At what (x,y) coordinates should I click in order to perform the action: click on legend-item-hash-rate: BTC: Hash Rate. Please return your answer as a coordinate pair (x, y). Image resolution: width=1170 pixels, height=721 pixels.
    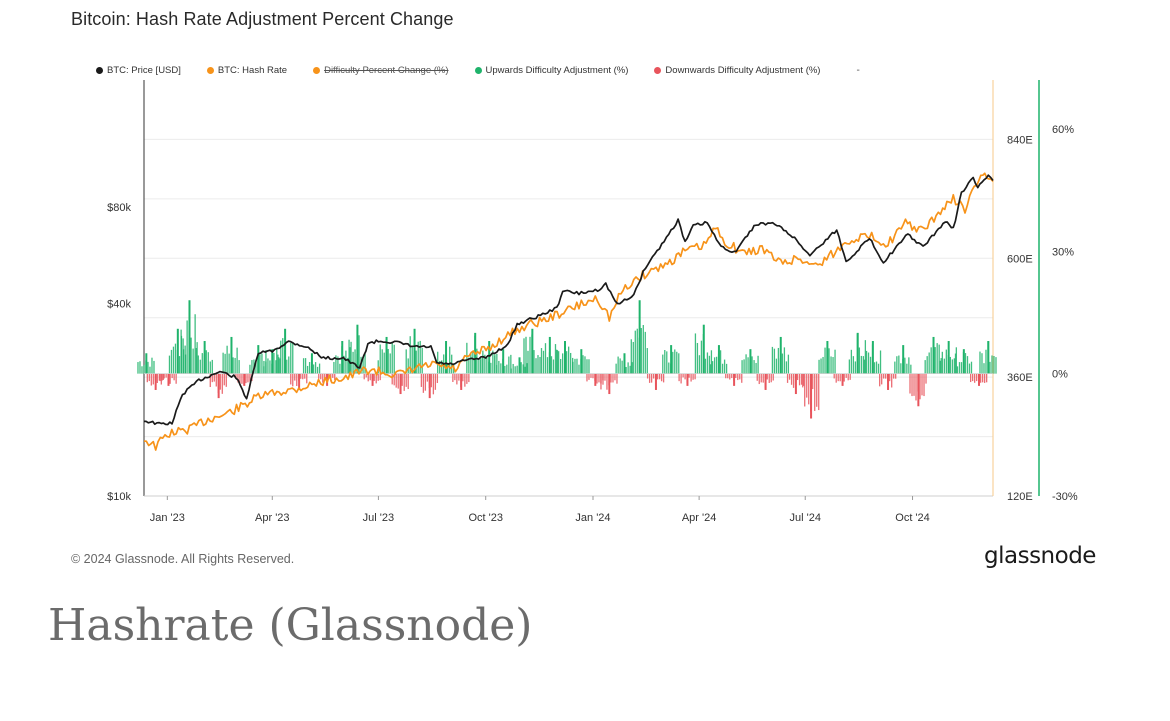
    Looking at the image, I should click on (247, 70).